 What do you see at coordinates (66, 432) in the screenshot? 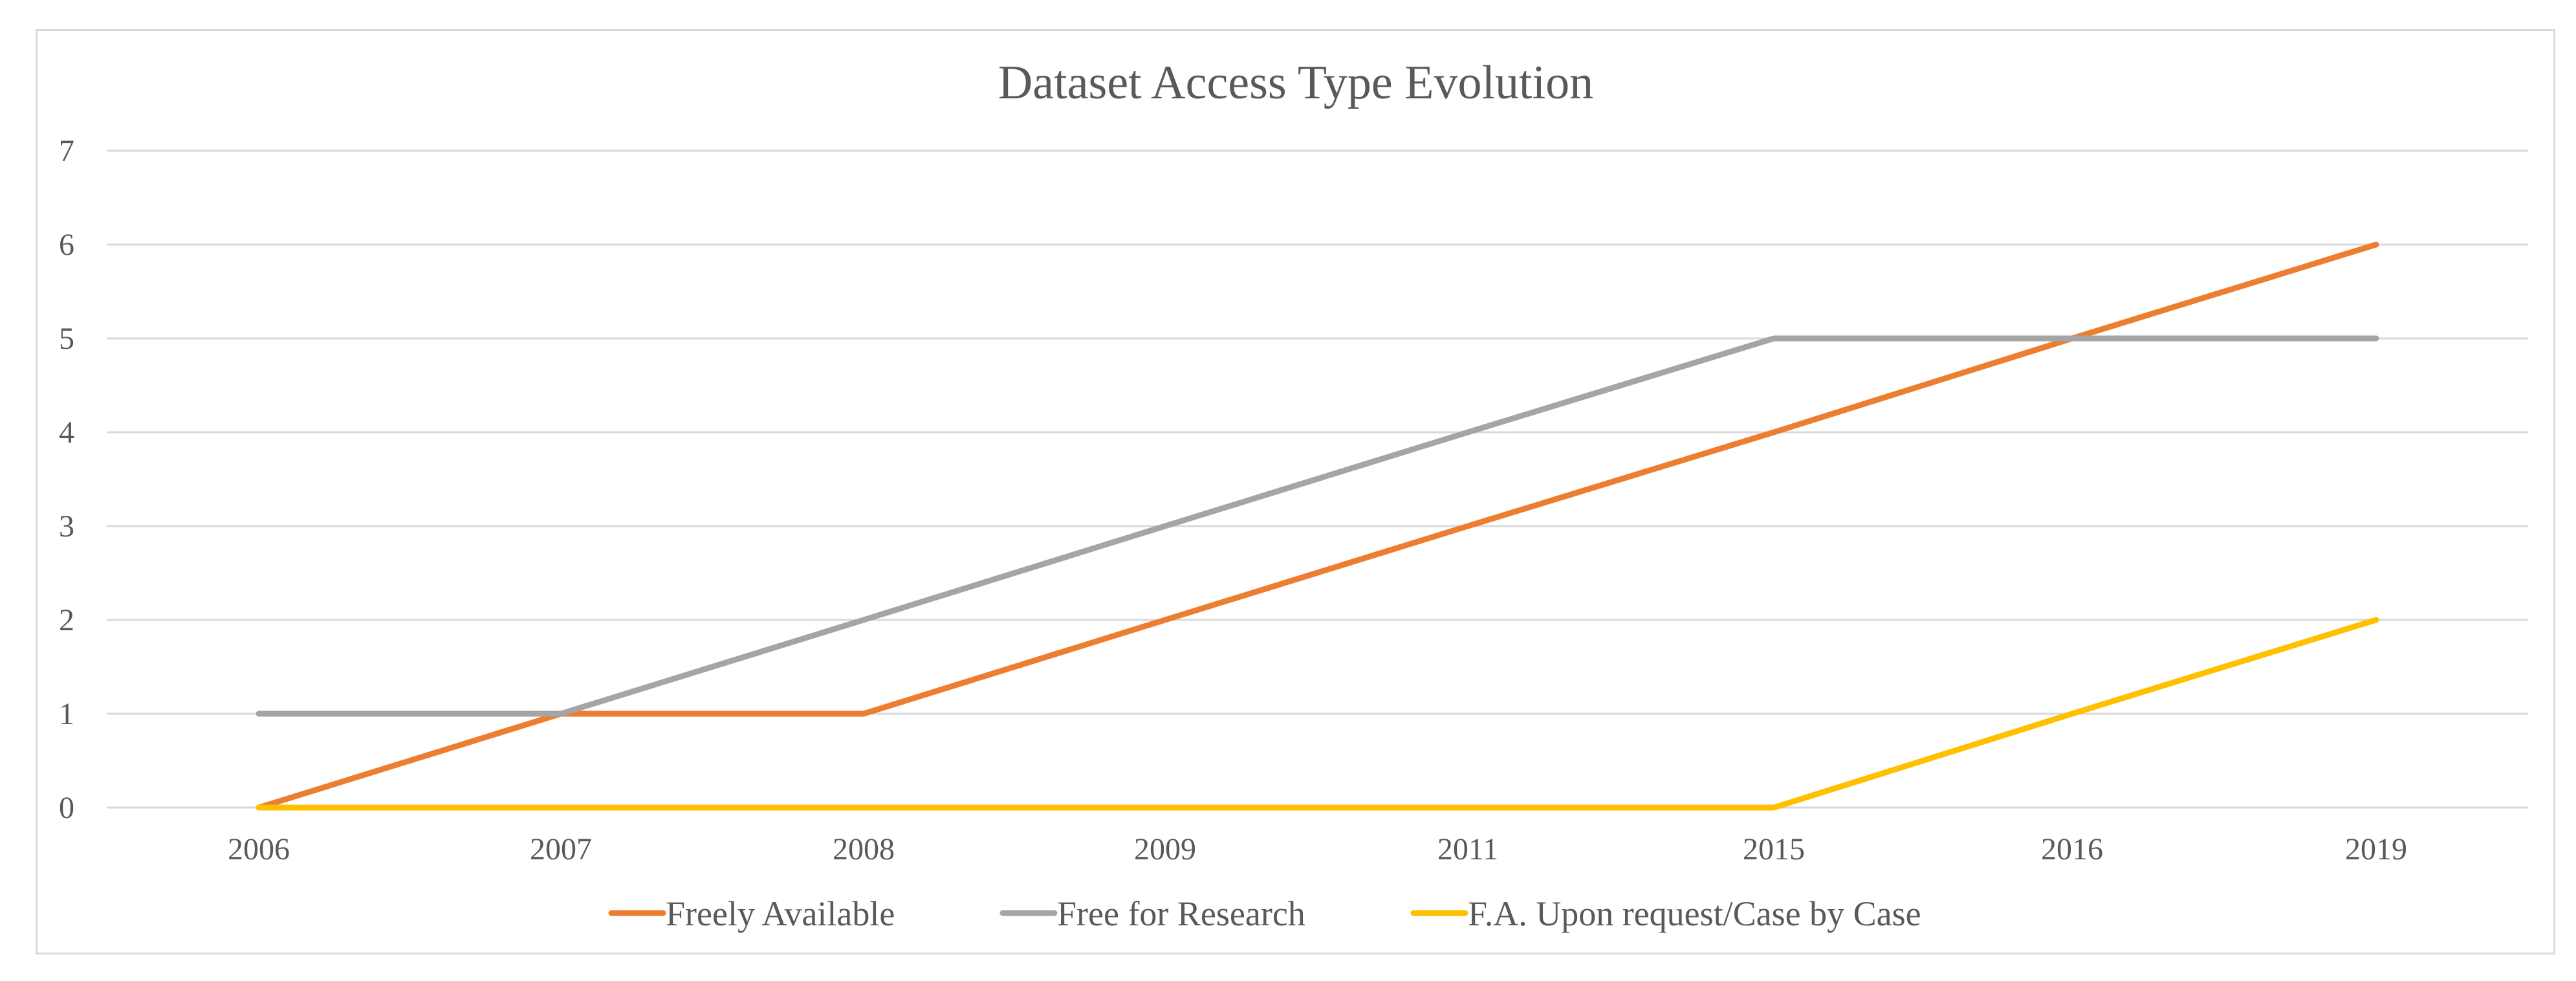
I see `y-tick-label: 4` at bounding box center [66, 432].